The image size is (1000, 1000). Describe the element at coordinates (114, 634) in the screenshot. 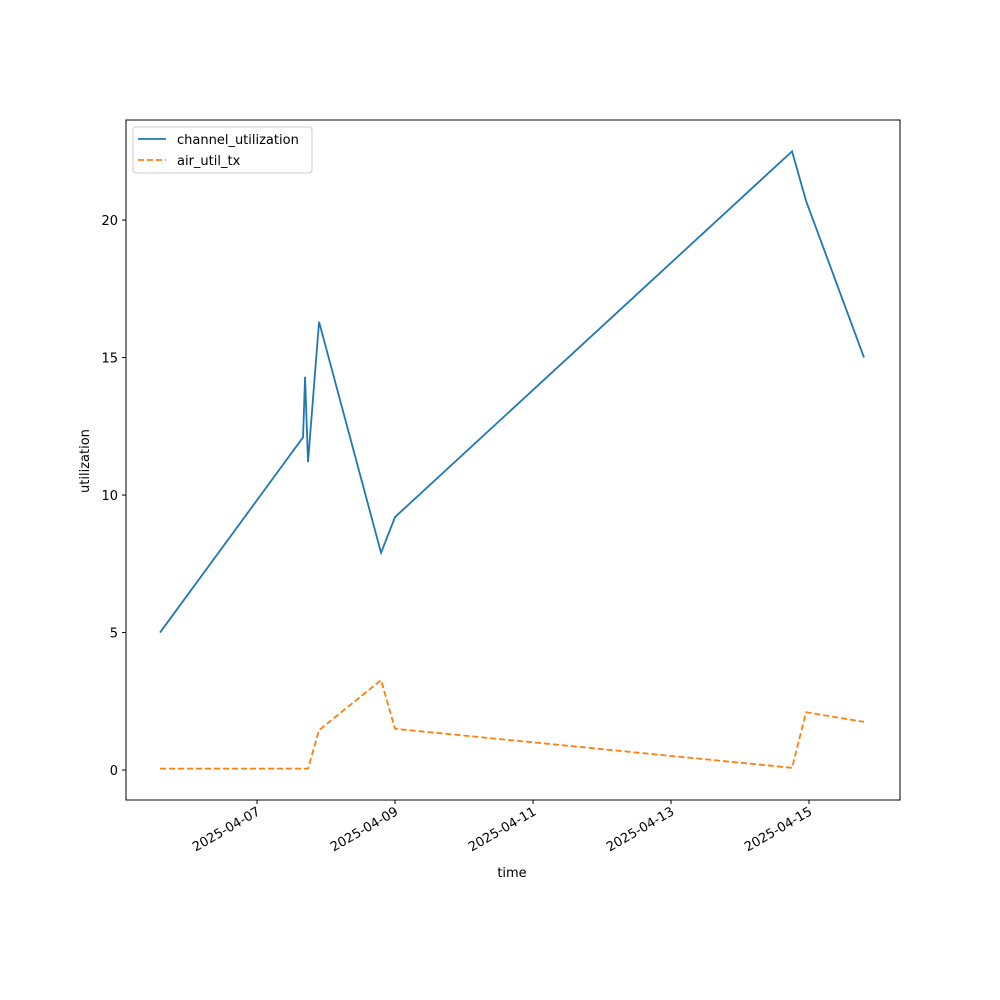

I see `y-tick-label: 5` at that location.